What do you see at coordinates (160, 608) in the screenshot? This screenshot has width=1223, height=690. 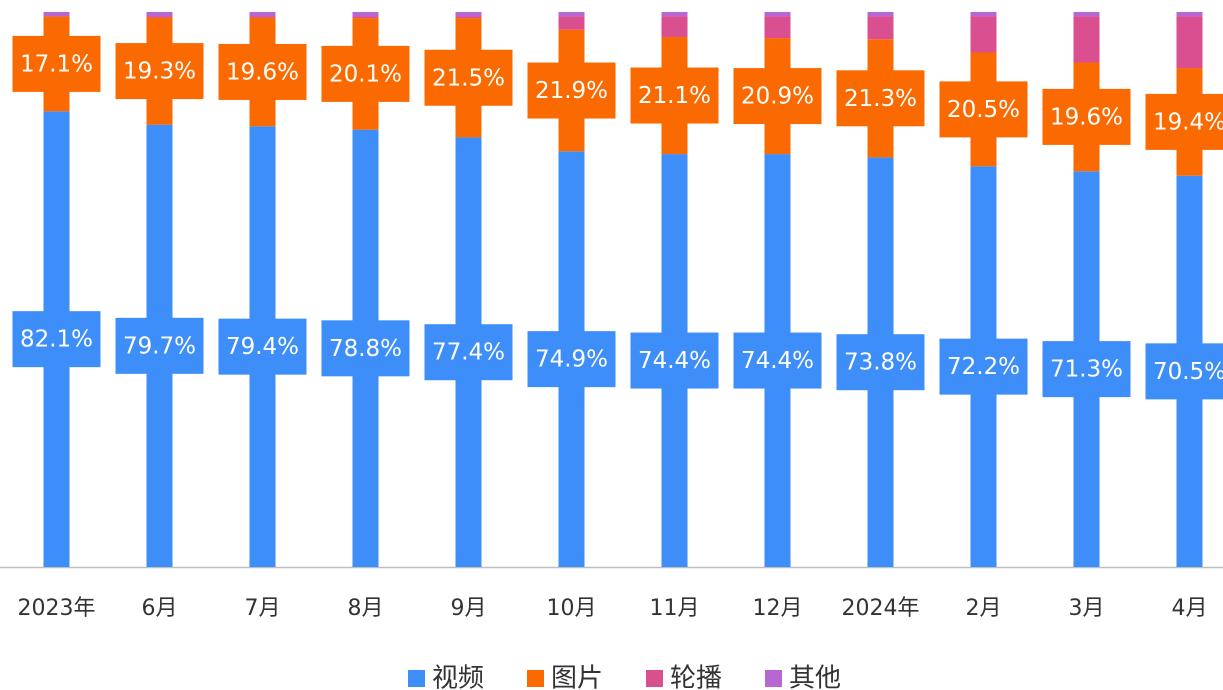 I see `x-tick-label: 6月` at bounding box center [160, 608].